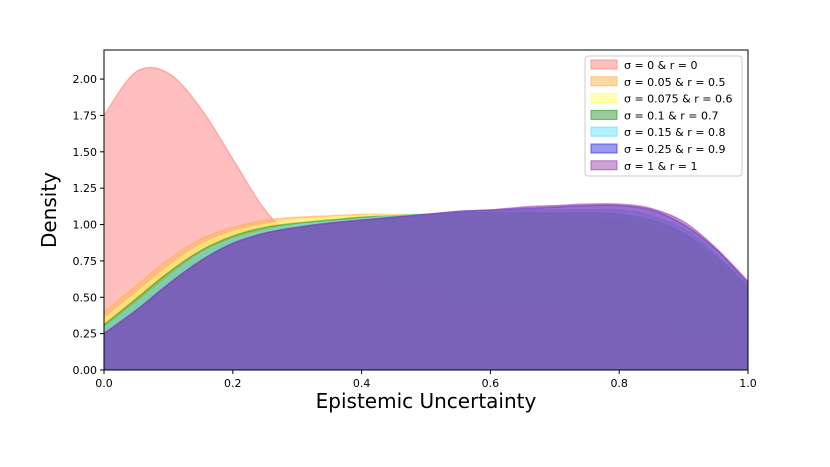 This screenshot has width=830, height=467. I want to click on y-tick-label: 1.00, so click(85, 225).